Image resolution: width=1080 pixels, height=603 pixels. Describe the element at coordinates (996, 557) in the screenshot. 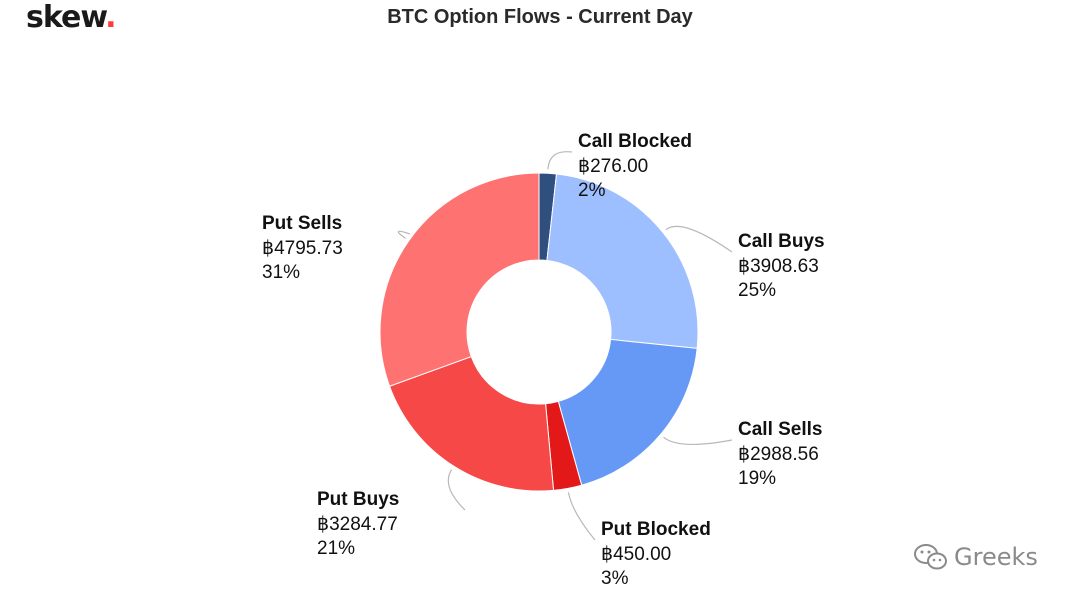

I see `watermark-text: Greeks` at that location.